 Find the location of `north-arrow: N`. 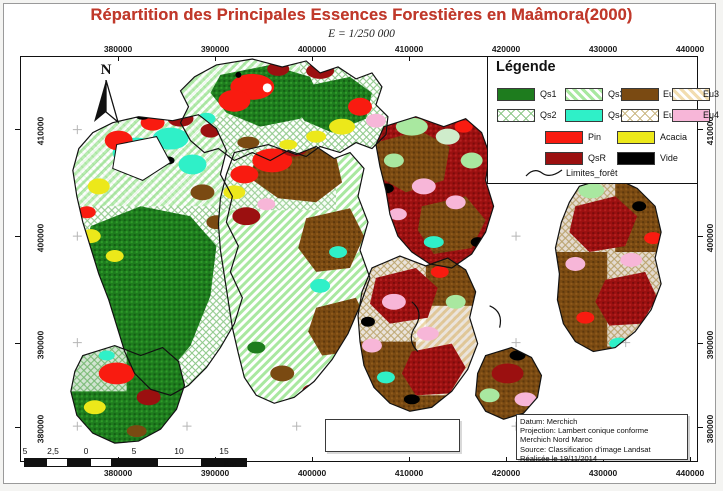

north-arrow: N is located at coordinates (106, 93).